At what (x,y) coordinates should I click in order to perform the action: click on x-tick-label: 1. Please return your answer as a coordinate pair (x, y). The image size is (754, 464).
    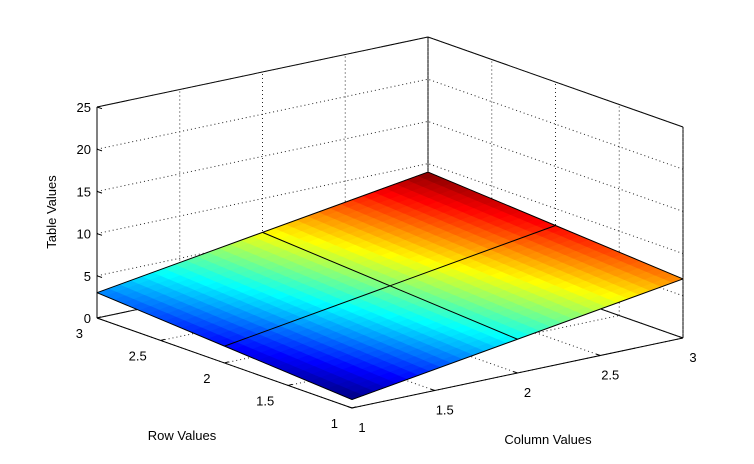
    Looking at the image, I should click on (361, 427).